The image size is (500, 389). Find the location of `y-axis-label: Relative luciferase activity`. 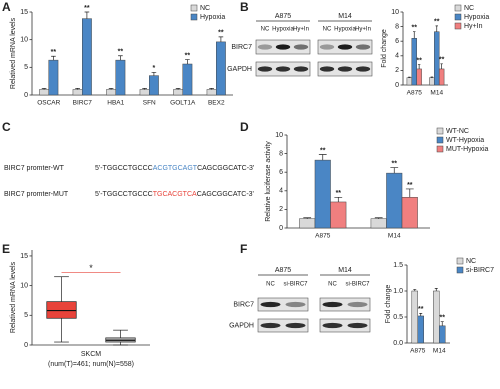

y-axis-label: Relative luciferase activity is located at coordinates (268, 181).